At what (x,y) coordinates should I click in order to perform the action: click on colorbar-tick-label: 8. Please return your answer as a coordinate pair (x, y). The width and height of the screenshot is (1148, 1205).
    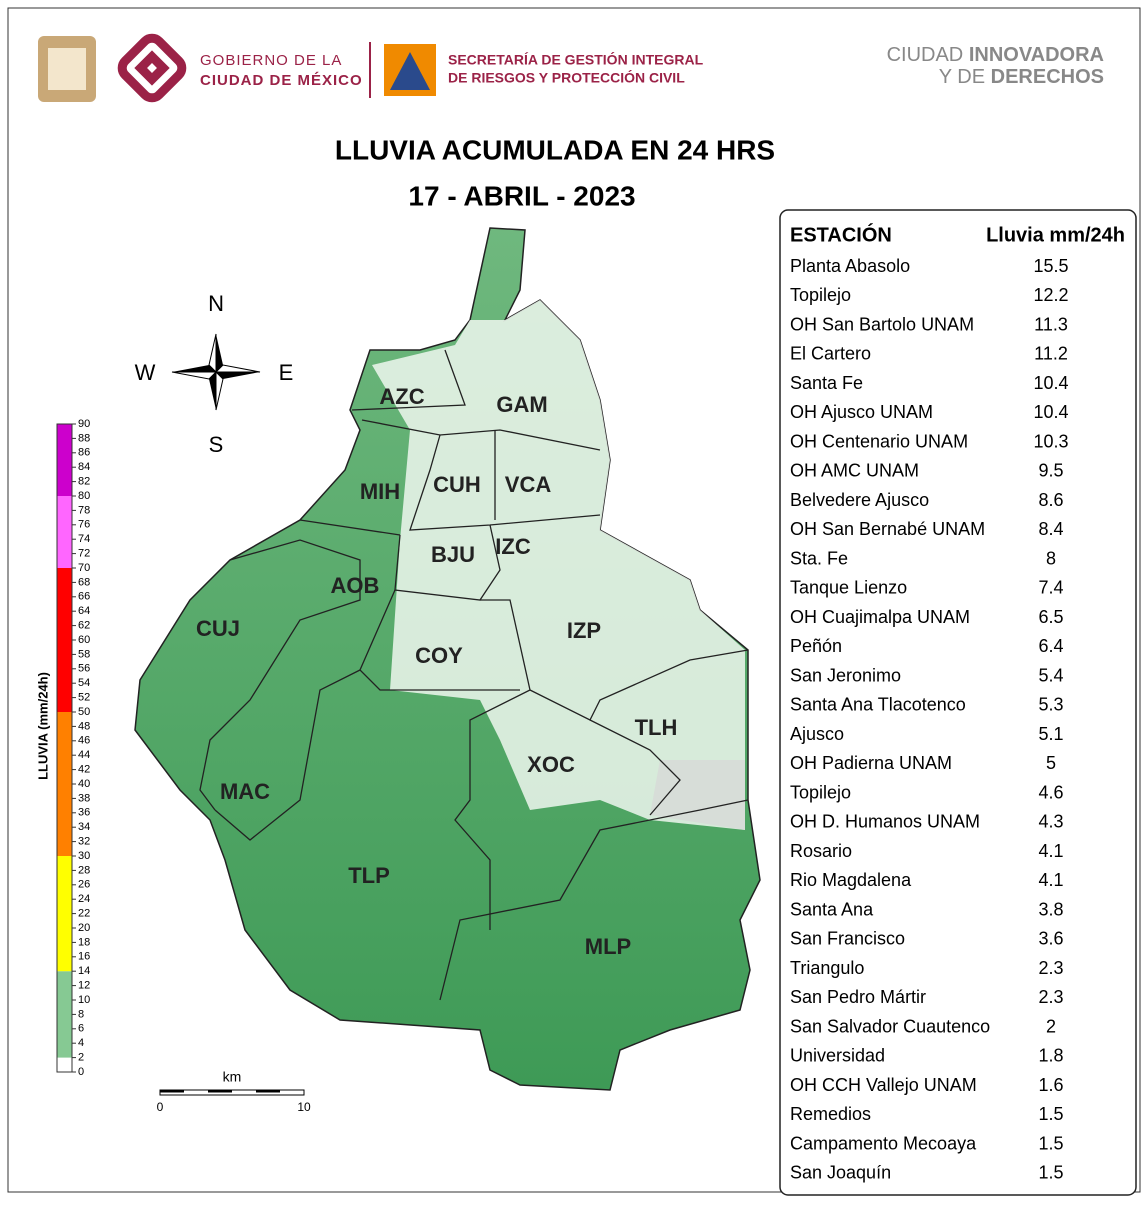
    Looking at the image, I should click on (81, 1014).